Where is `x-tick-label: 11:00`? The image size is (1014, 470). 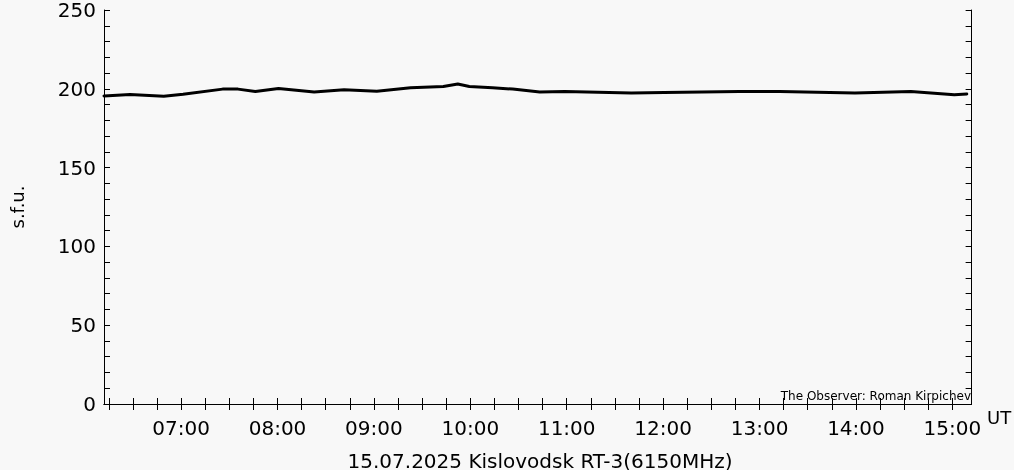 x-tick-label: 11:00 is located at coordinates (566, 428).